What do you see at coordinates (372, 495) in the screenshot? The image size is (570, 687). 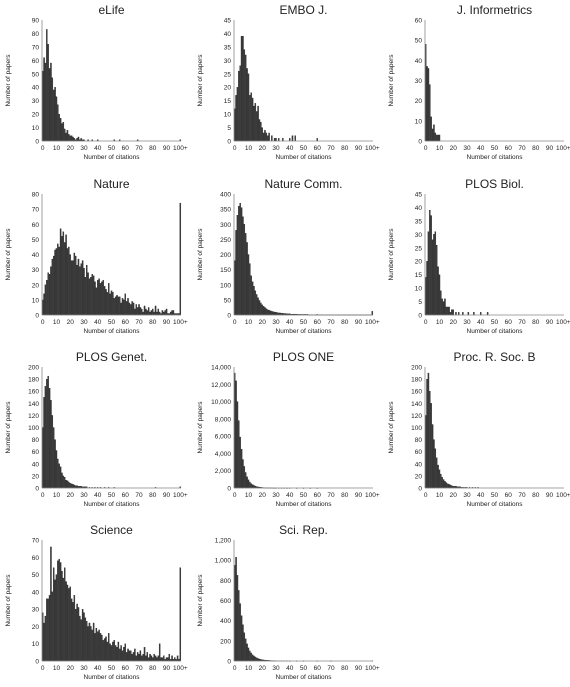 I see `x-tick-label: 100+` at bounding box center [372, 495].